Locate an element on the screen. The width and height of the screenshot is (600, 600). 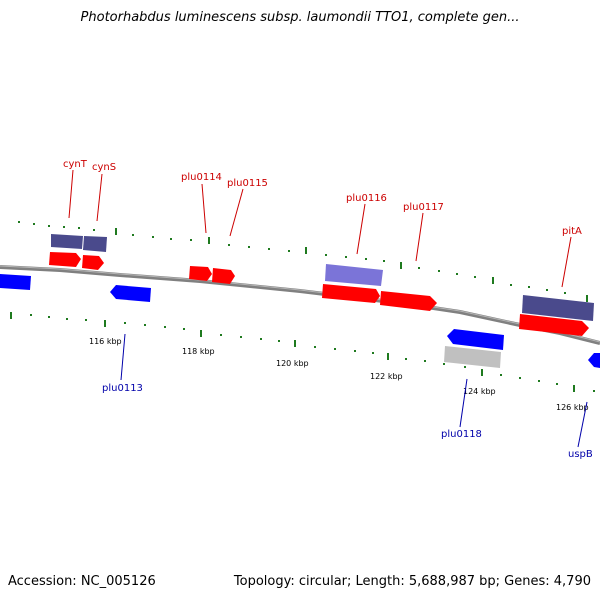
accession-text: Accession: NC_005126 is located at coordinates (82, 581).